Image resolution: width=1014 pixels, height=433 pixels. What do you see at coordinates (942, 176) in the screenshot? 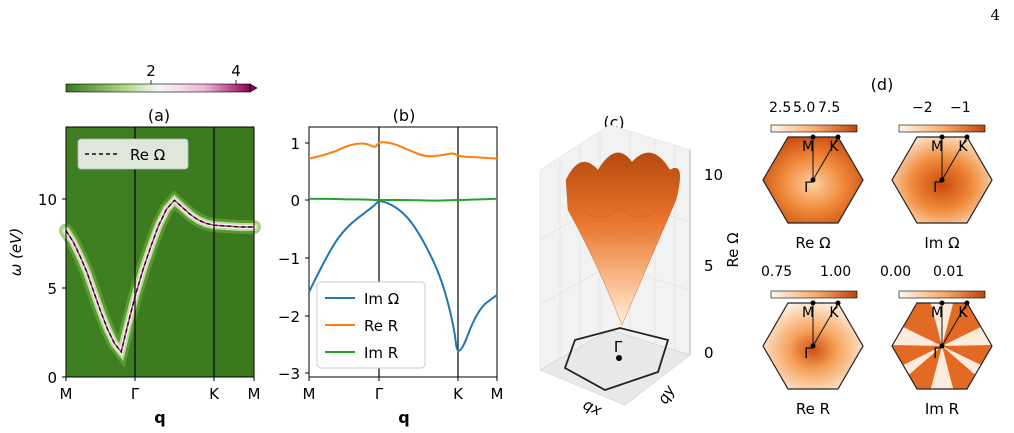
I see `map-im-omega: −2 −1 M K Γ Im Ω` at bounding box center [942, 176].